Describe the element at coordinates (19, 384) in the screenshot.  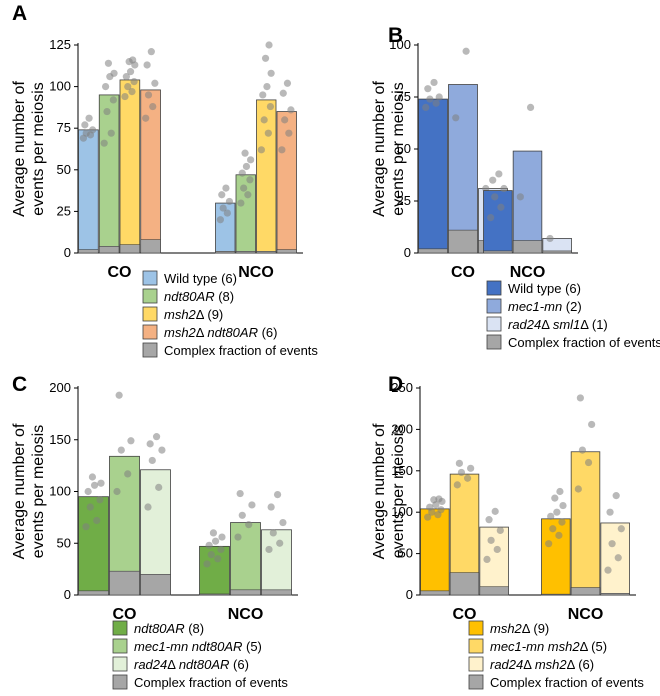
I see `panel-label: C` at that location.